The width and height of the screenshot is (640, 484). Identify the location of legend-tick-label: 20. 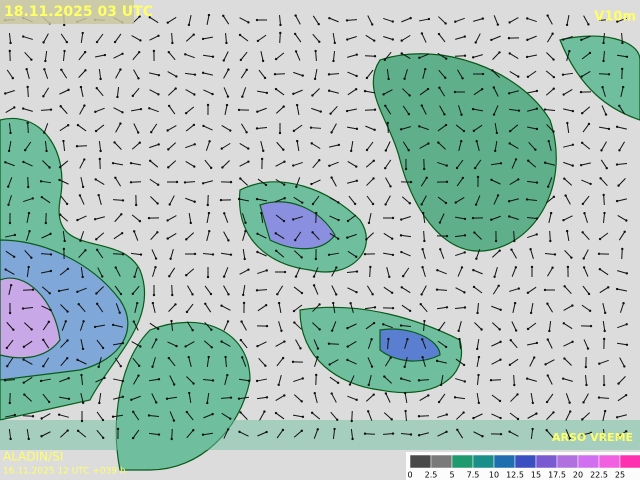
(578, 475).